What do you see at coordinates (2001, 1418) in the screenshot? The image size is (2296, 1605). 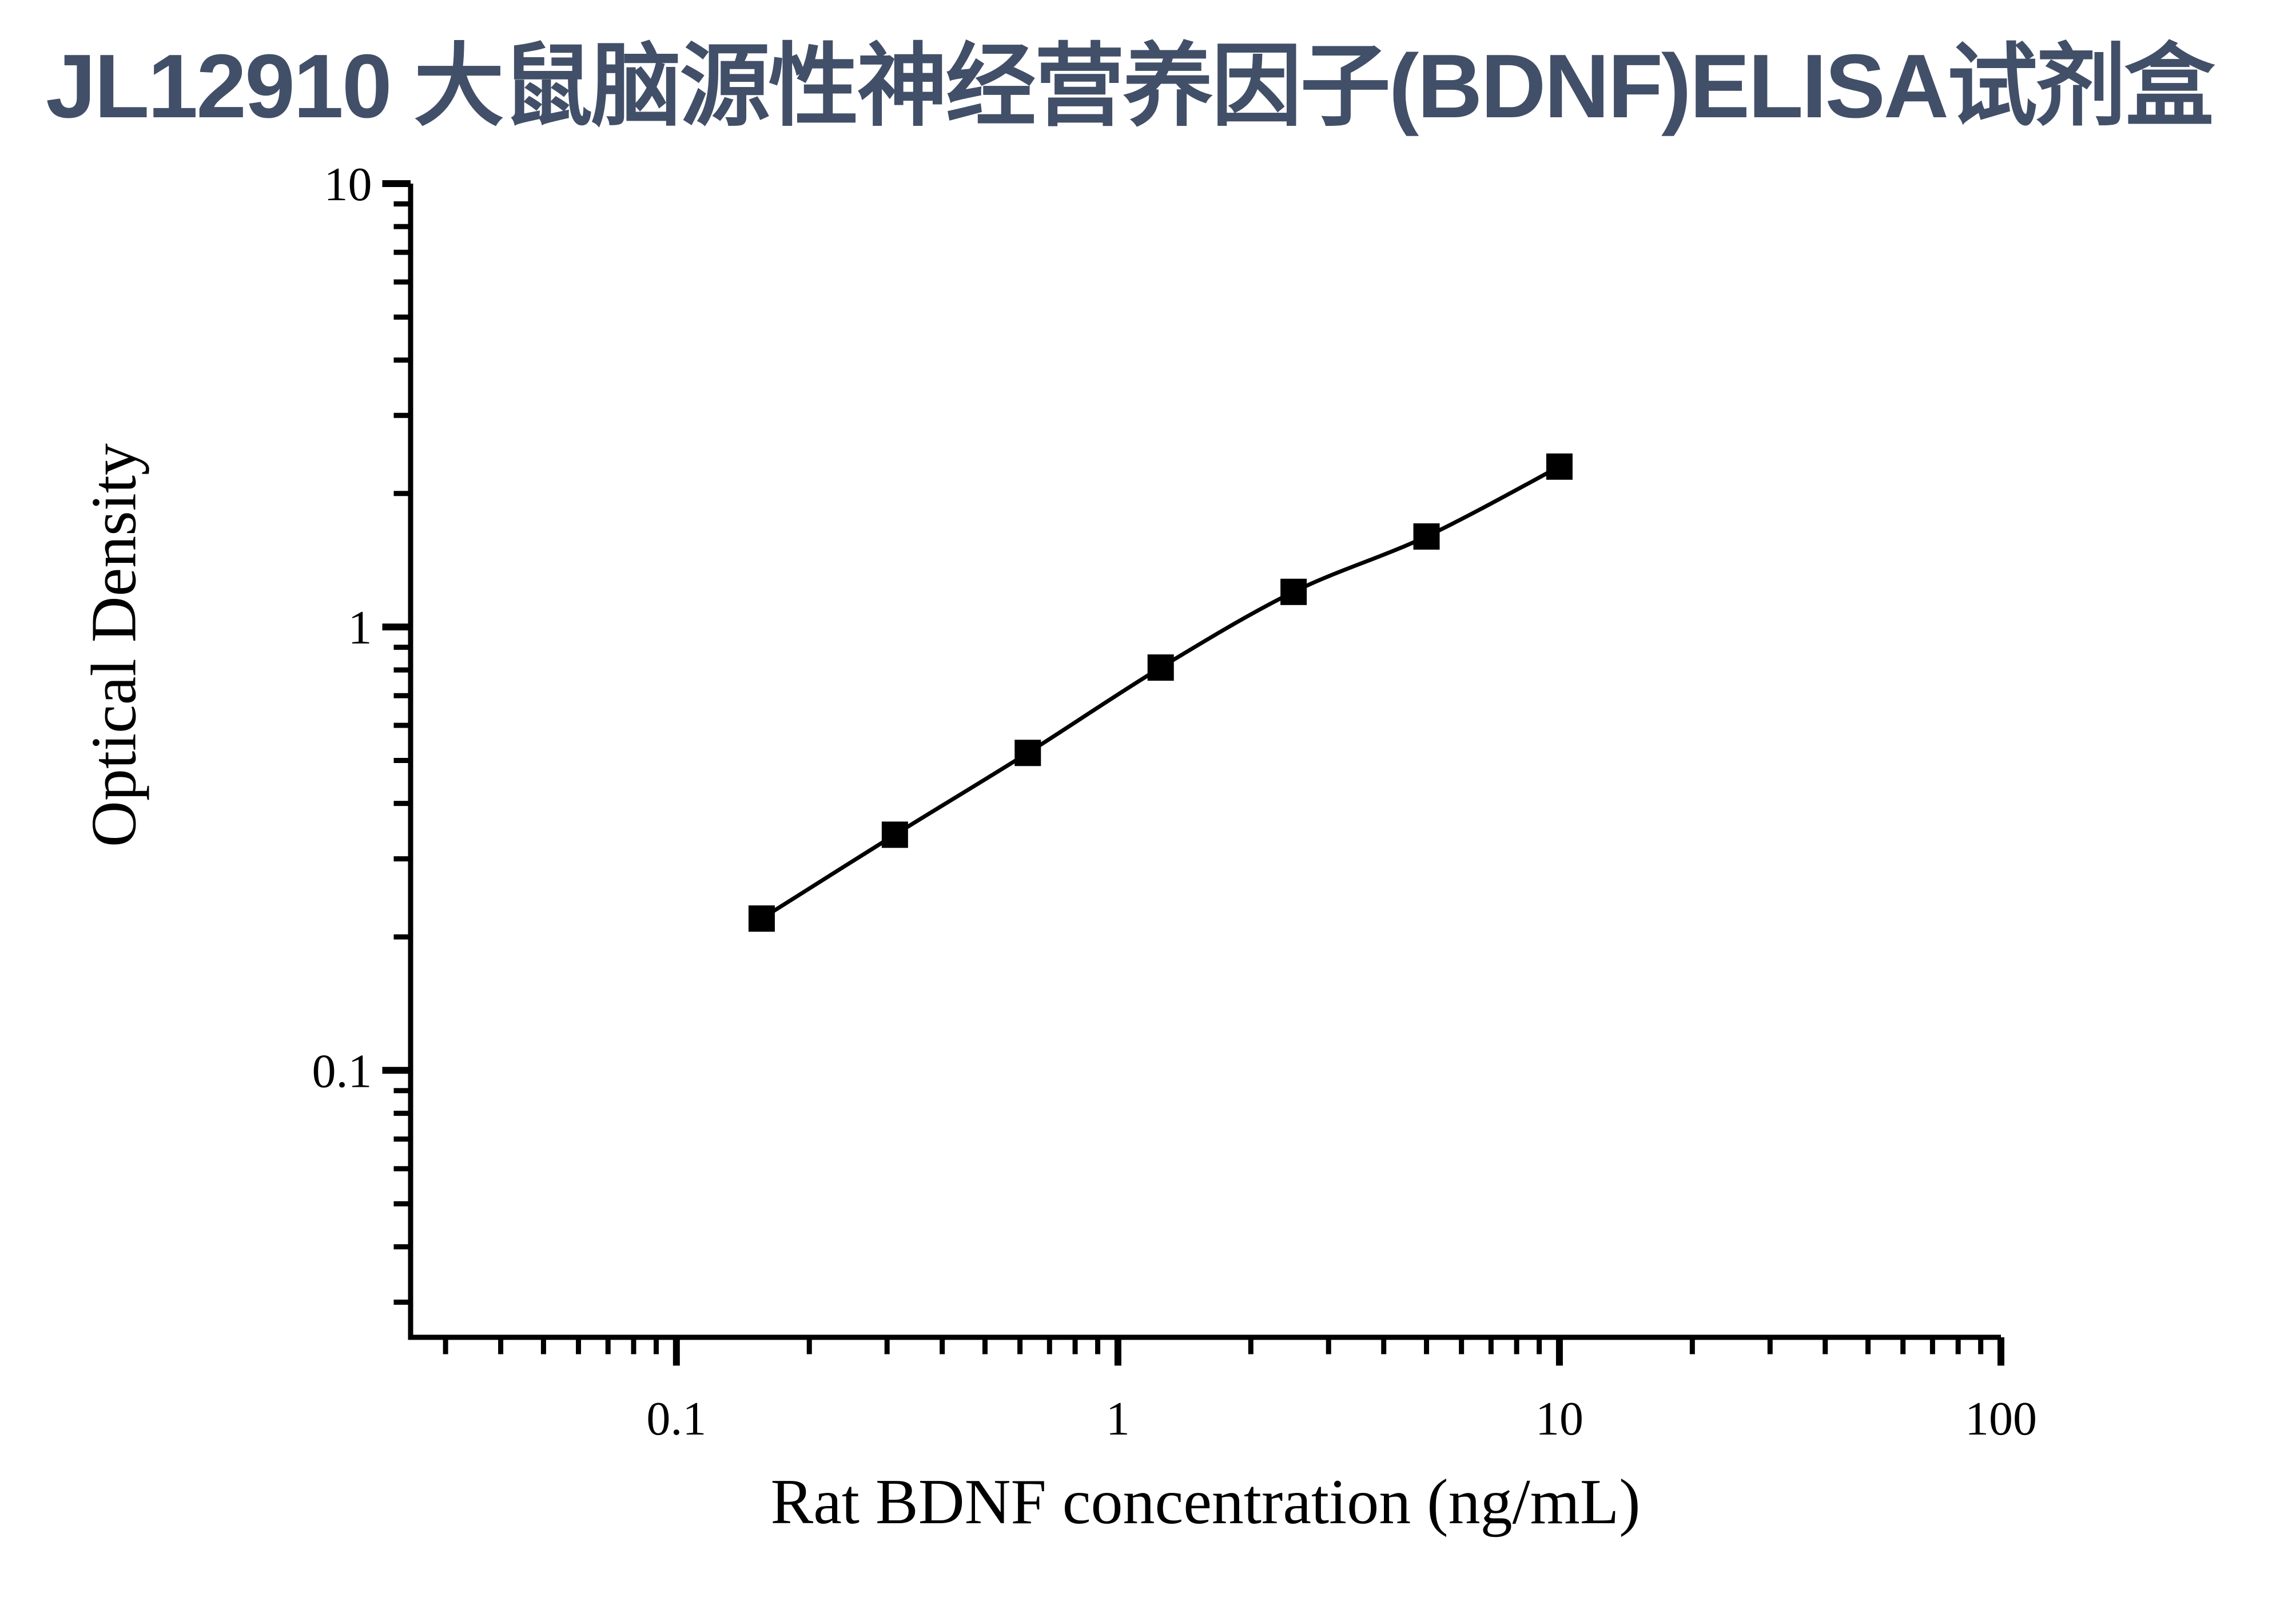 I see `x-tick-label: 100` at bounding box center [2001, 1418].